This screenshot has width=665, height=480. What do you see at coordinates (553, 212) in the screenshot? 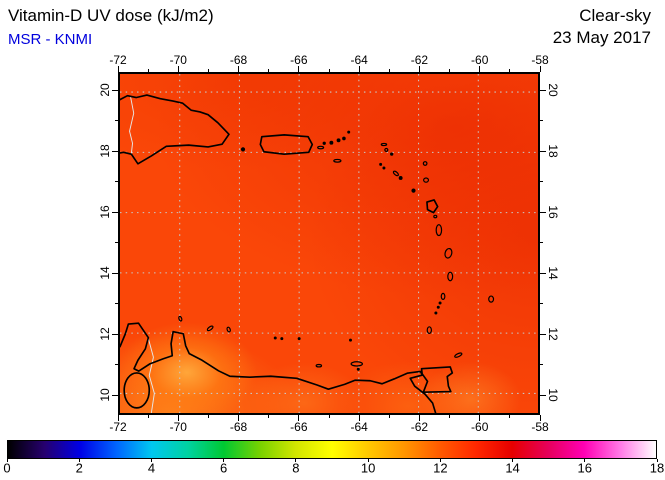
I see `y-tick-label-right: 16` at bounding box center [553, 212].